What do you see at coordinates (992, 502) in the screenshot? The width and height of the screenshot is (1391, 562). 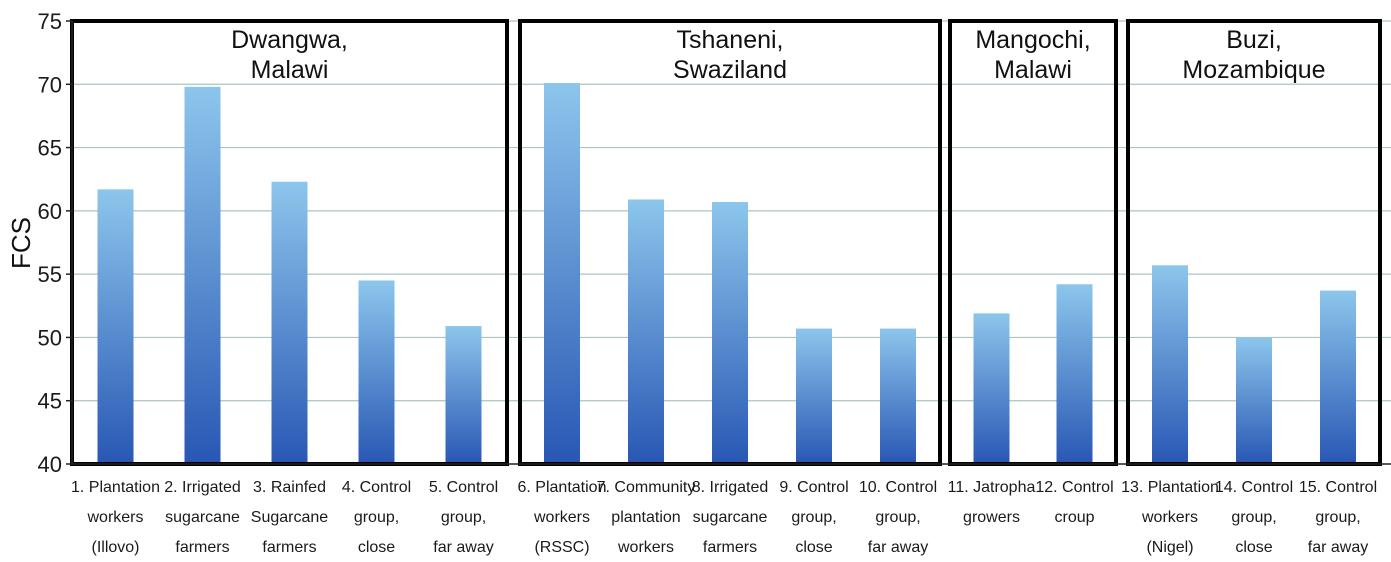 I see `category-label: 11. Jatropha growers` at bounding box center [992, 502].